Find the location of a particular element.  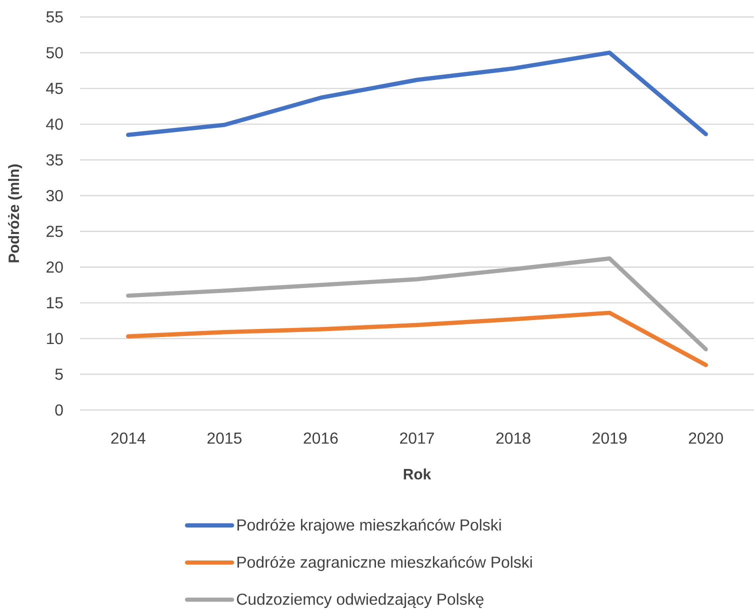

legend-label: Podróże zagraniczne mieszkańców Polski is located at coordinates (384, 563).